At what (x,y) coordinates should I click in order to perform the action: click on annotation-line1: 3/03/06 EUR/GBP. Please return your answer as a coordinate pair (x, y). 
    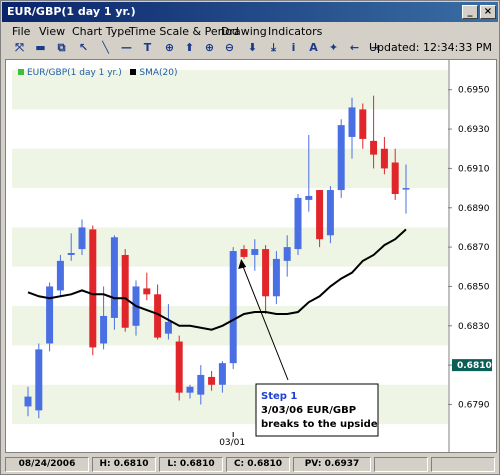
    Looking at the image, I should click on (308, 410).